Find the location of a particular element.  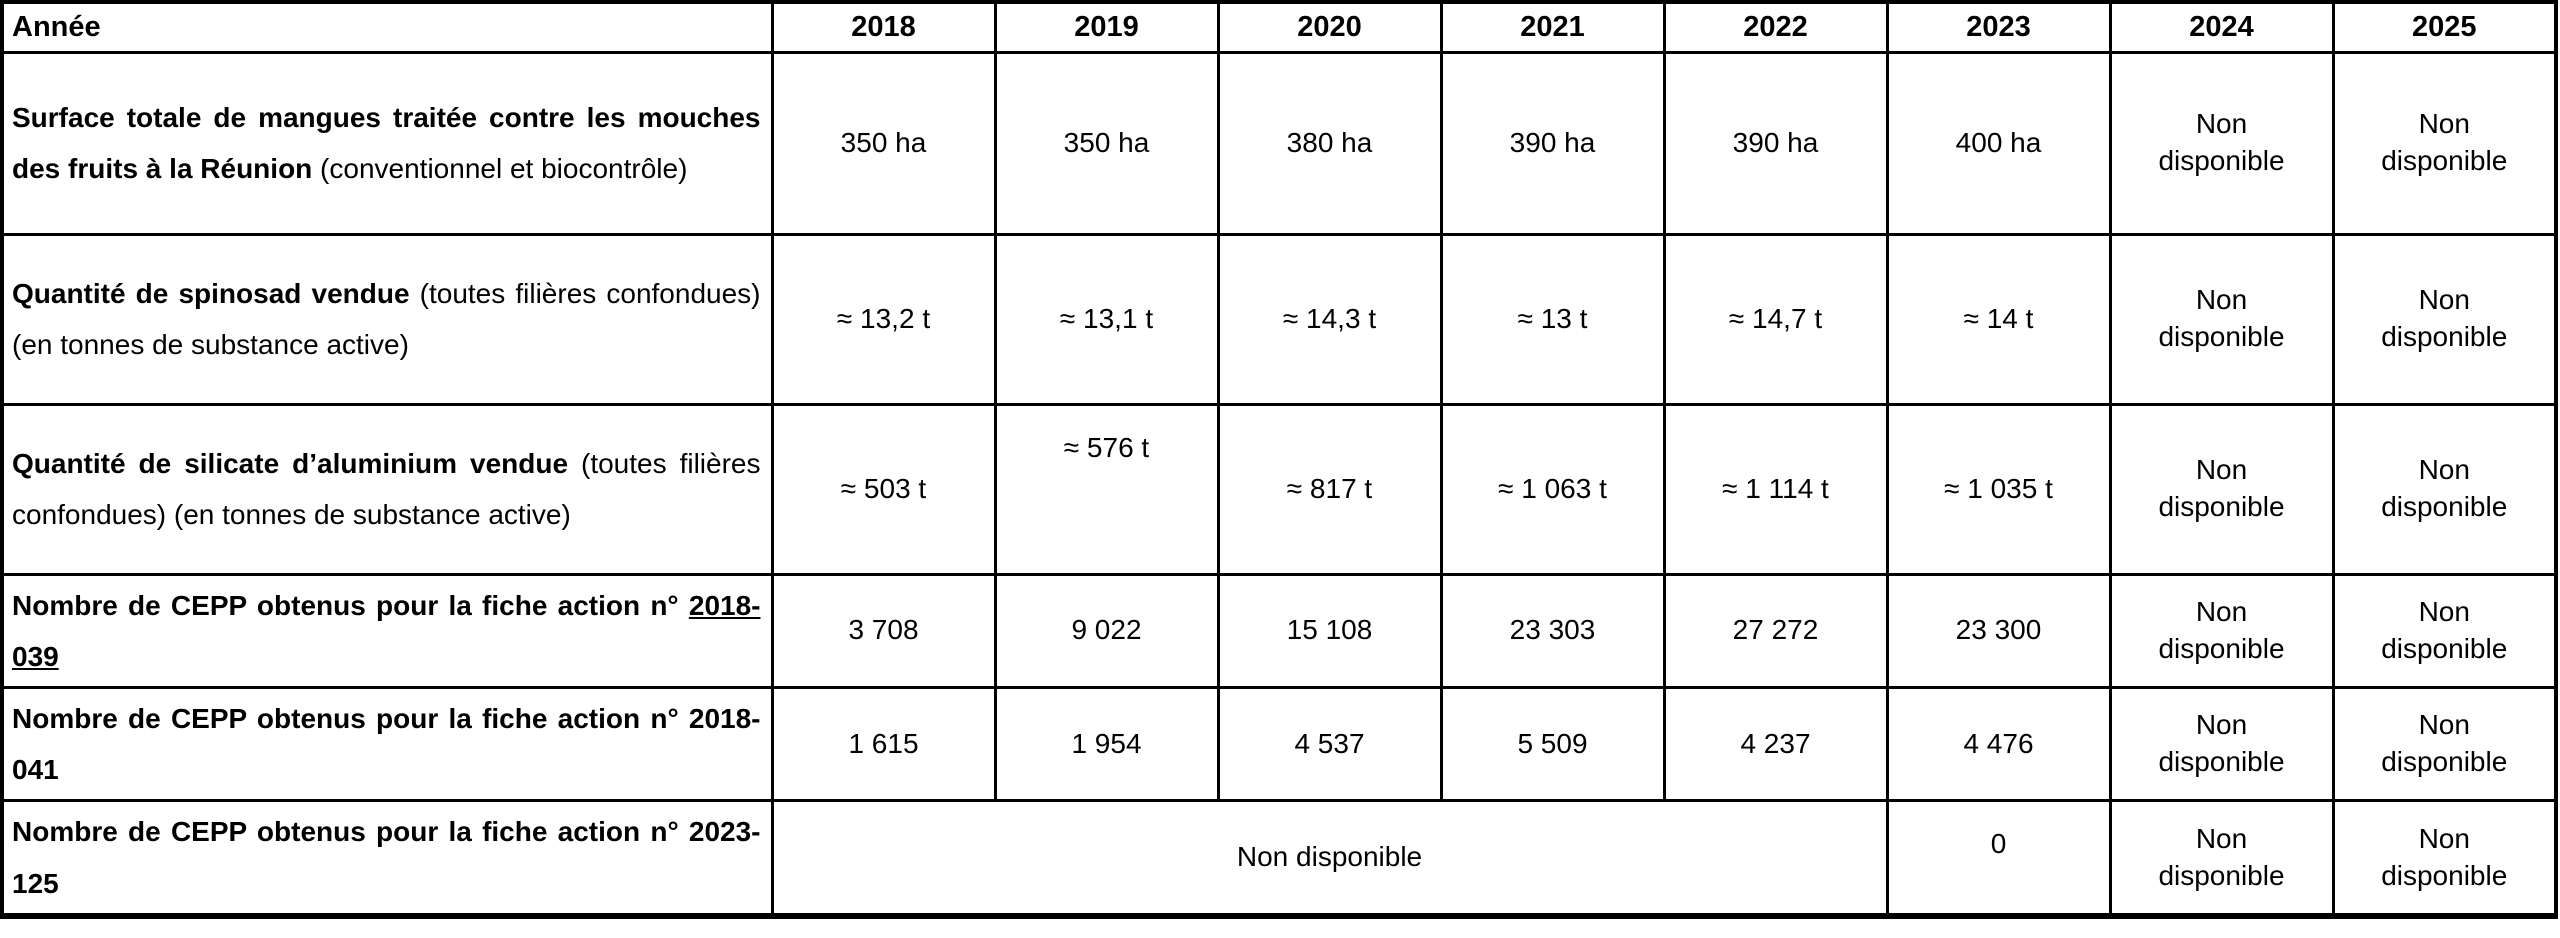

cell-value: 23 300 is located at coordinates (1998, 630).